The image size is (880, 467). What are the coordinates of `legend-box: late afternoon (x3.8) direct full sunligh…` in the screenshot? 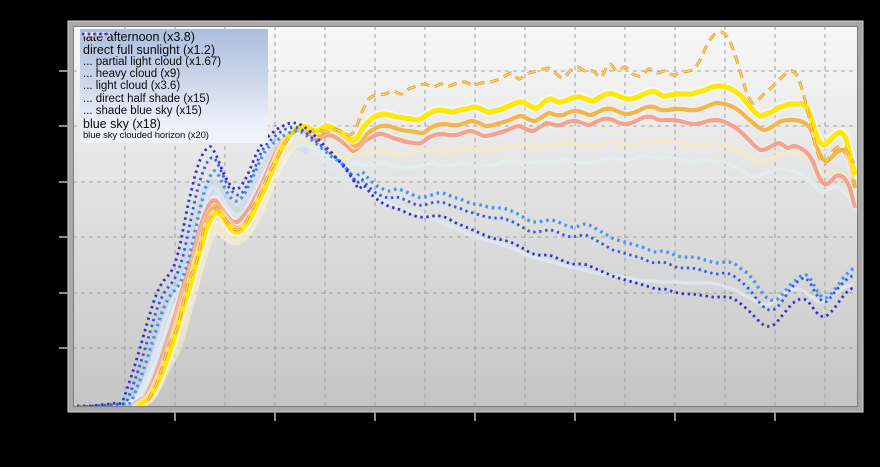 It's located at (174, 86).